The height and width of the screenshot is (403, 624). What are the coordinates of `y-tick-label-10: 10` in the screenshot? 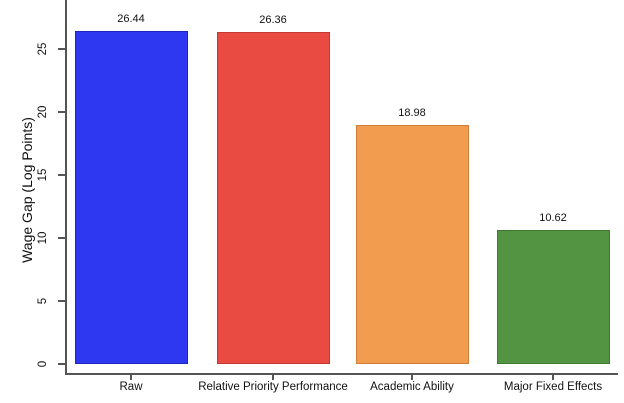 It's located at (43, 238).